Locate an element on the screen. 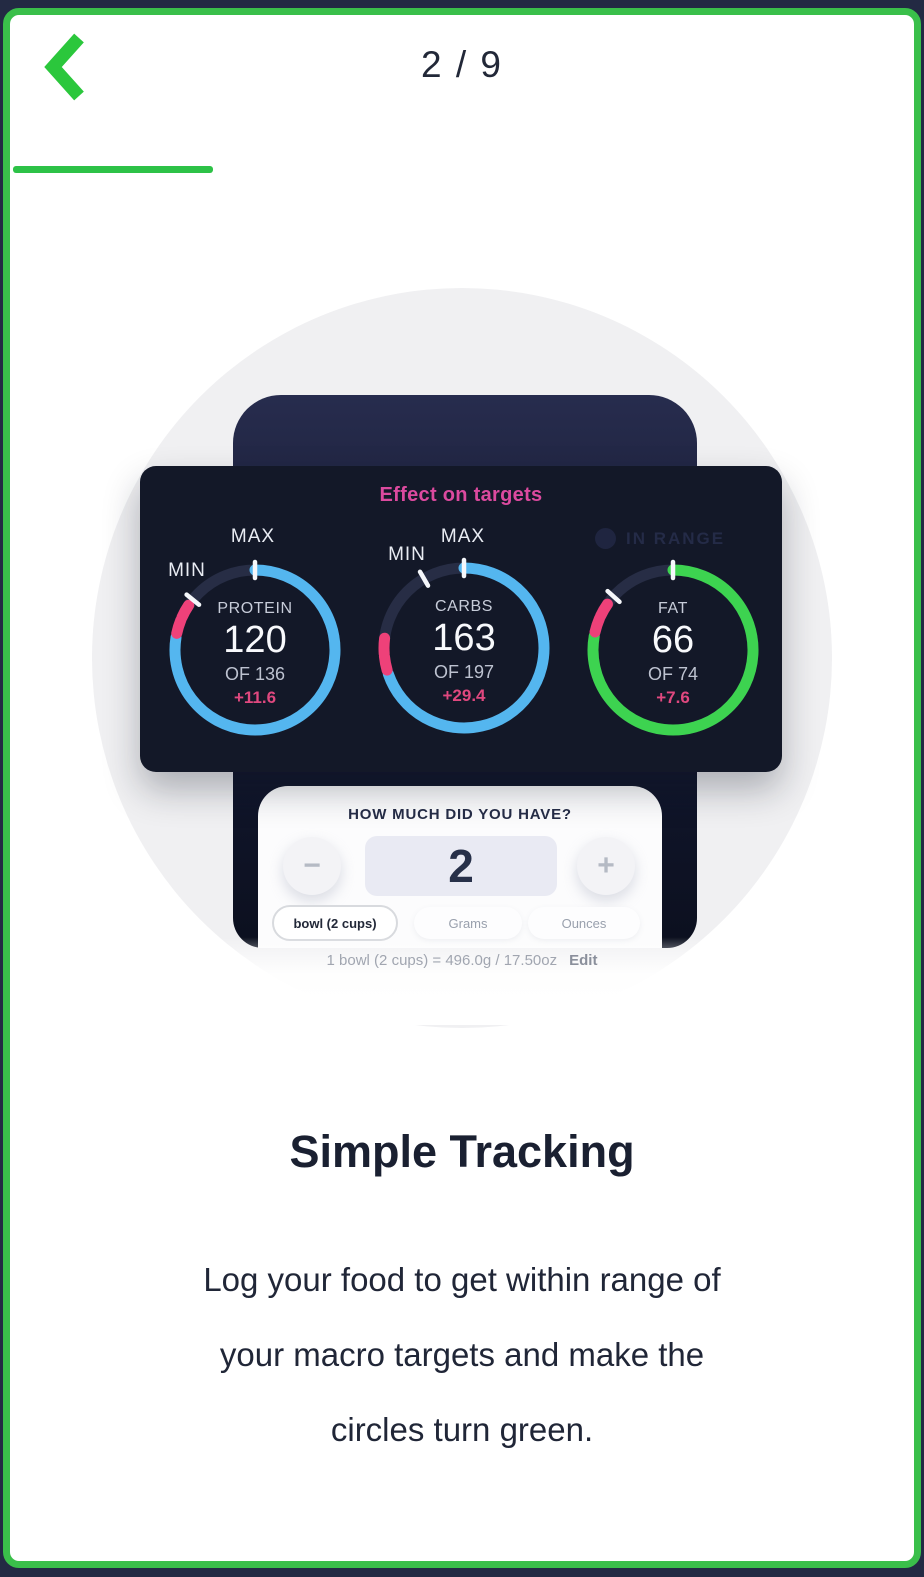 Image resolution: width=924 pixels, height=1577 pixels. page-title: Simple Tracking is located at coordinates (462, 1151).